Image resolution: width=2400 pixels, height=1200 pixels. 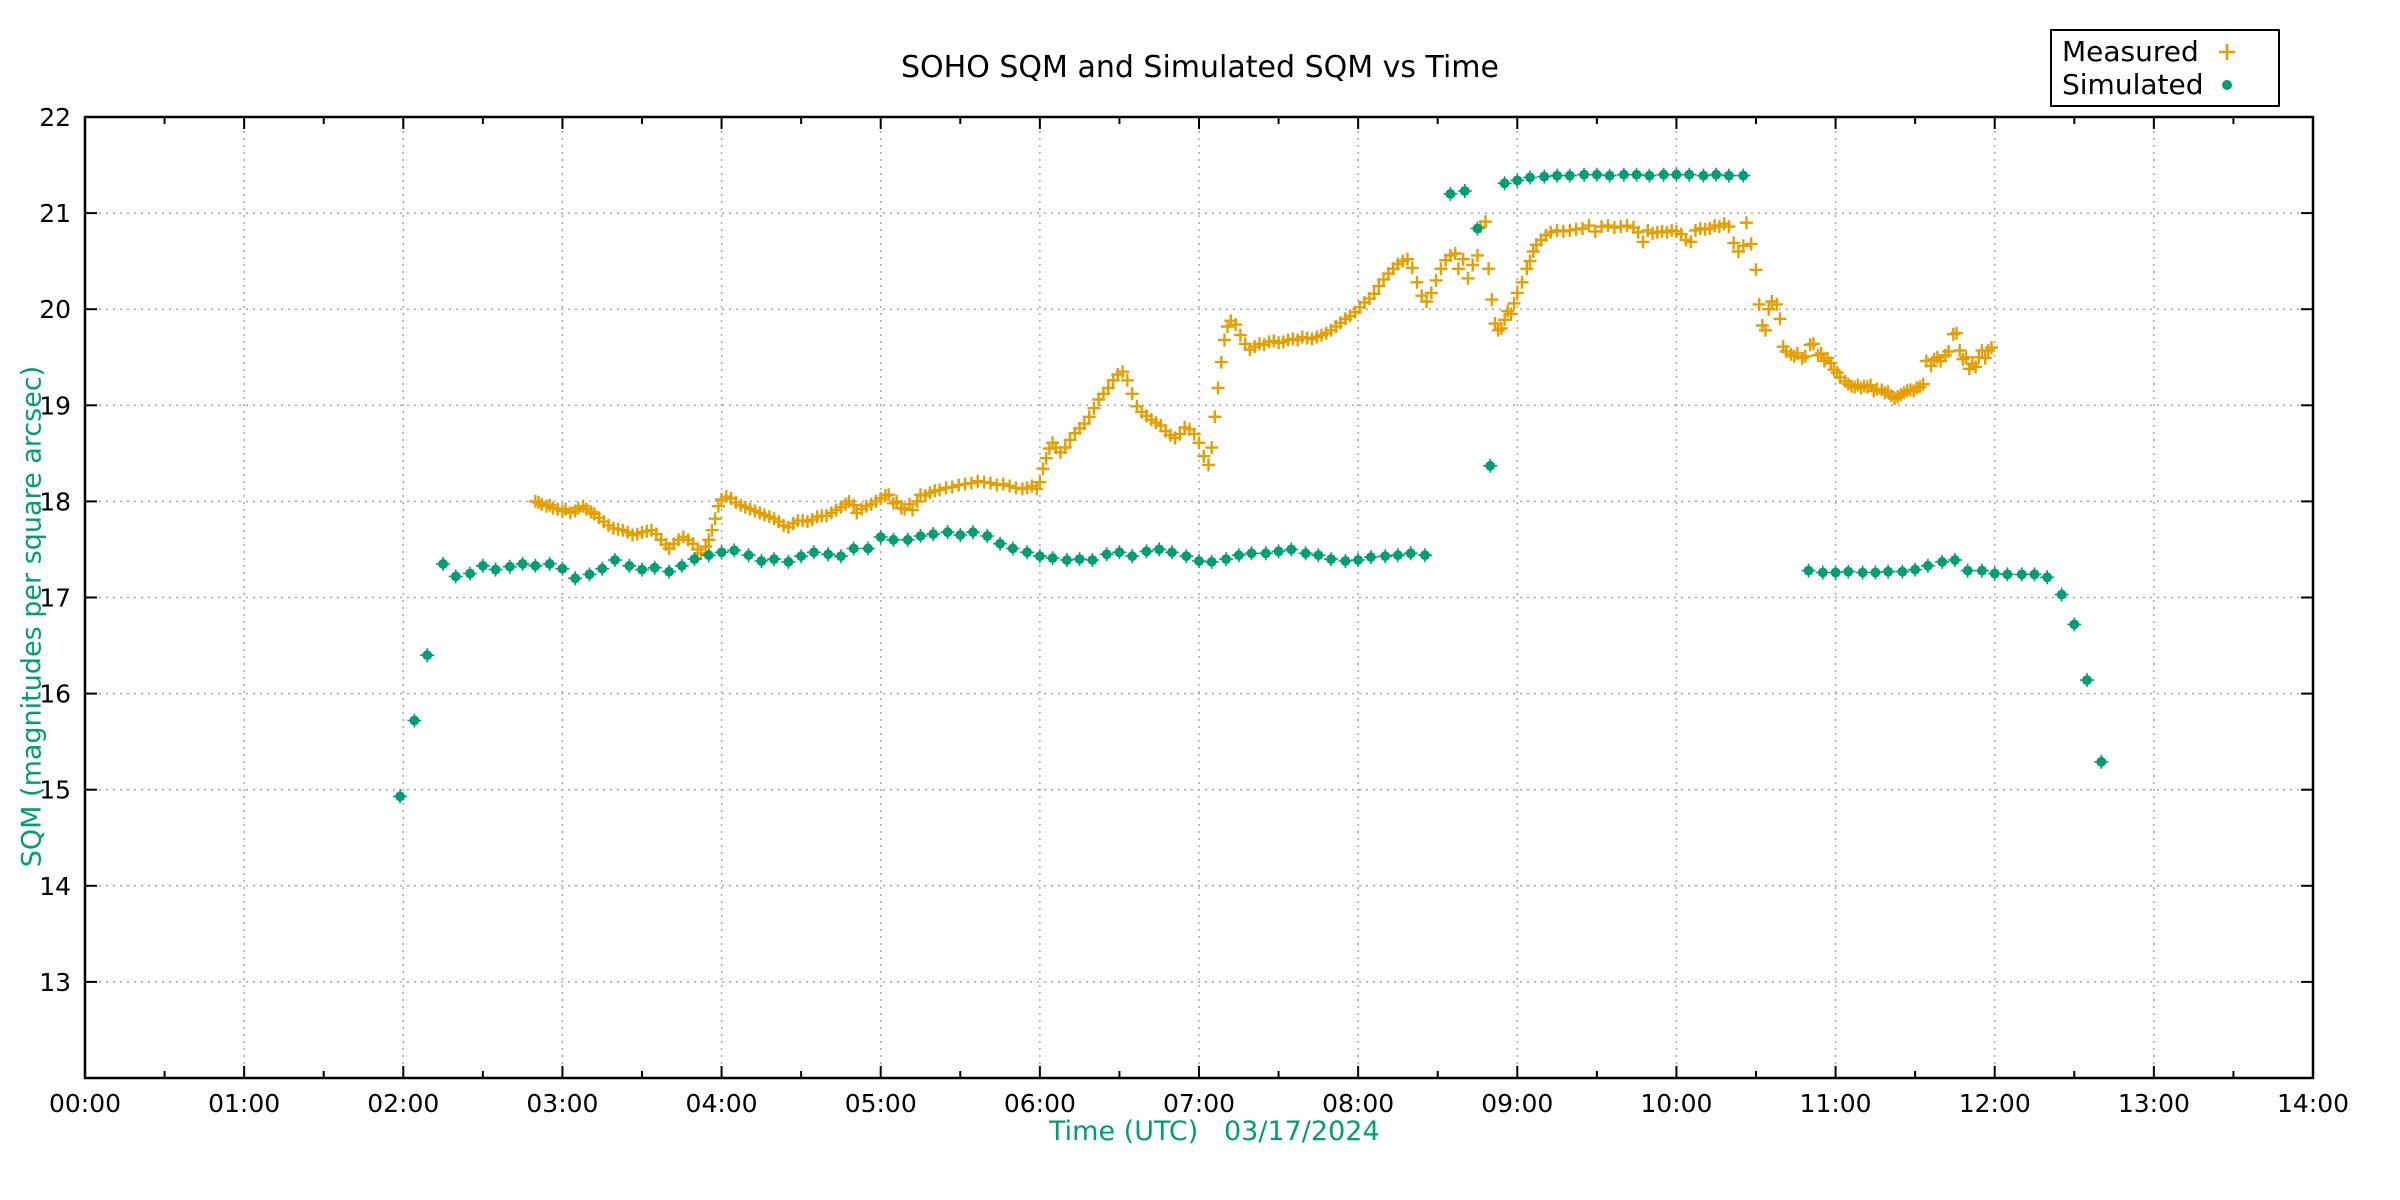 What do you see at coordinates (2227, 84) in the screenshot?
I see `simulated-dot-icon` at bounding box center [2227, 84].